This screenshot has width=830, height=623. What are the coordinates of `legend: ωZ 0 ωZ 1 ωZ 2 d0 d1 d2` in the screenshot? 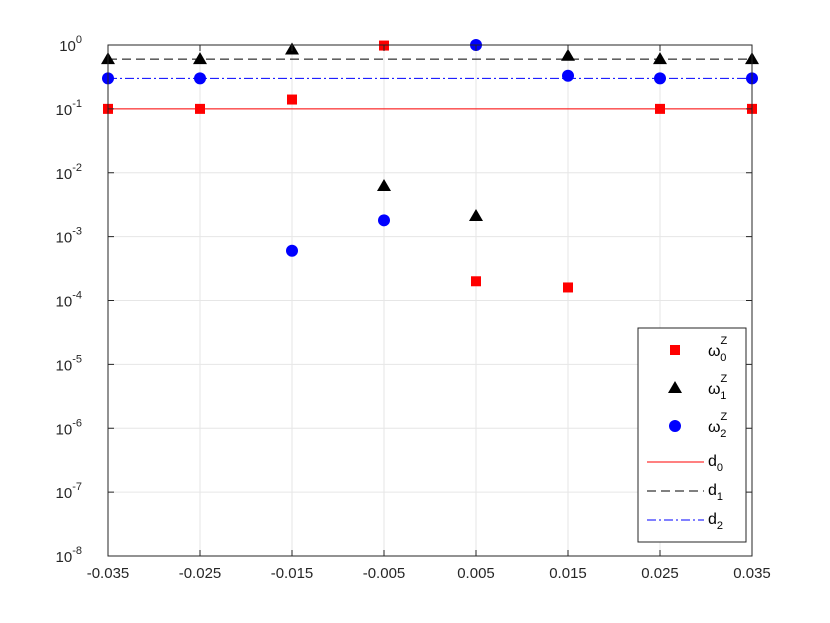 It's located at (692, 435).